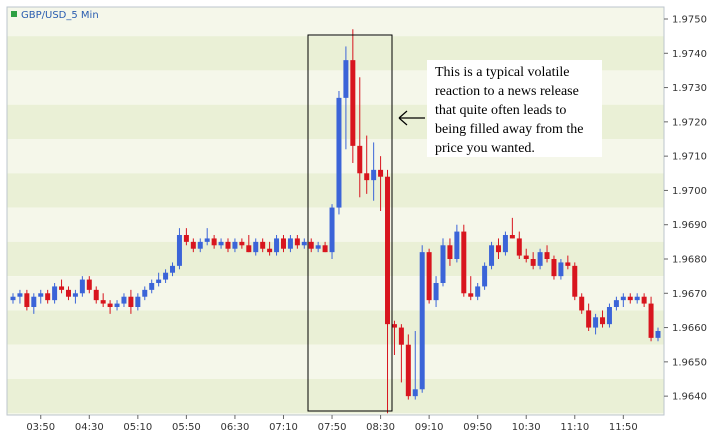 Image resolution: width=728 pixels, height=448 pixels. Describe the element at coordinates (403, 118) in the screenshot. I see `arrow-head-icon` at that location.